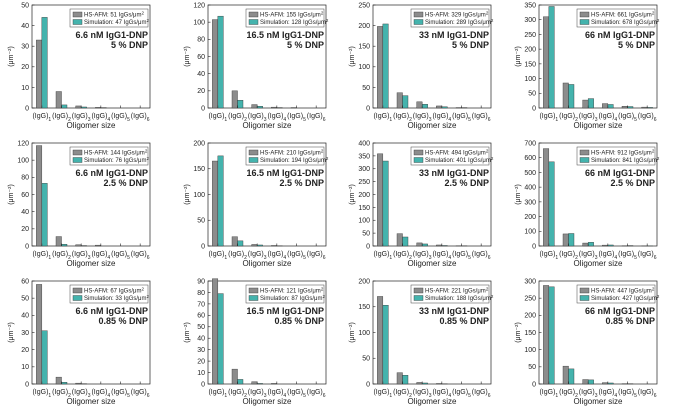  Describe the element at coordinates (530, 217) in the screenshot. I see `y-tick-label-2: 200` at that location.